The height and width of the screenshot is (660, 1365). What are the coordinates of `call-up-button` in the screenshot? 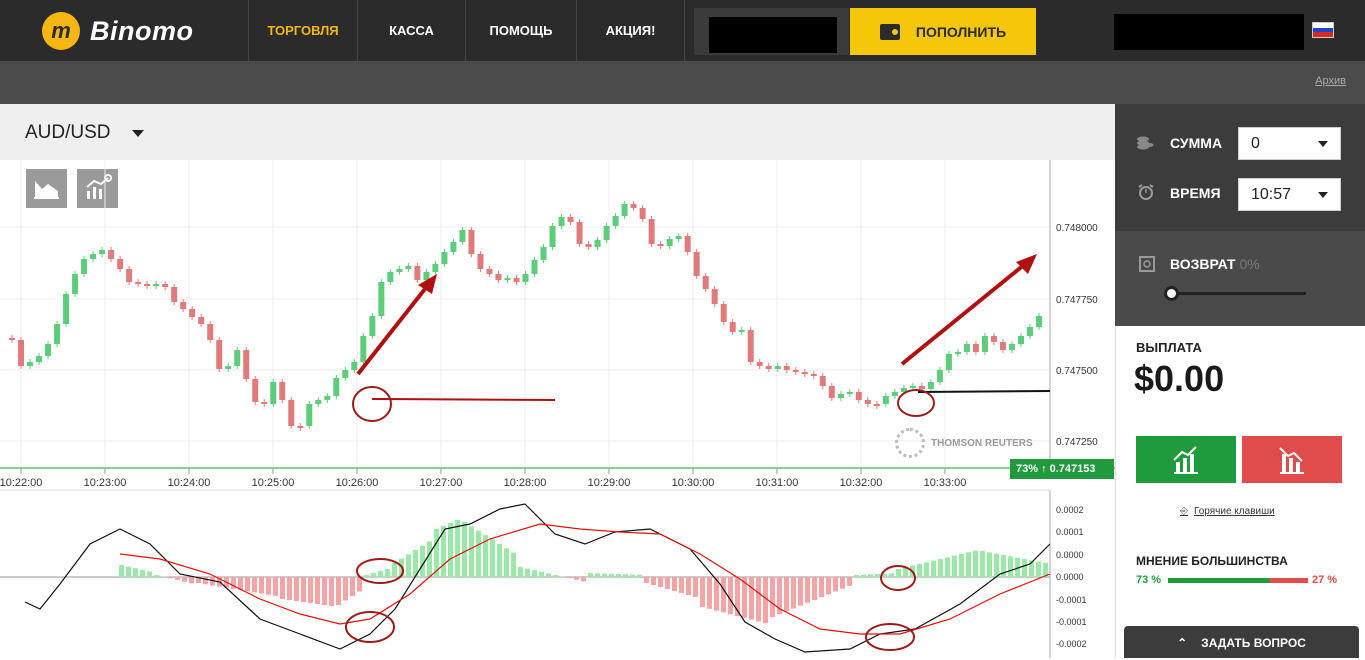 It's located at (1186, 459).